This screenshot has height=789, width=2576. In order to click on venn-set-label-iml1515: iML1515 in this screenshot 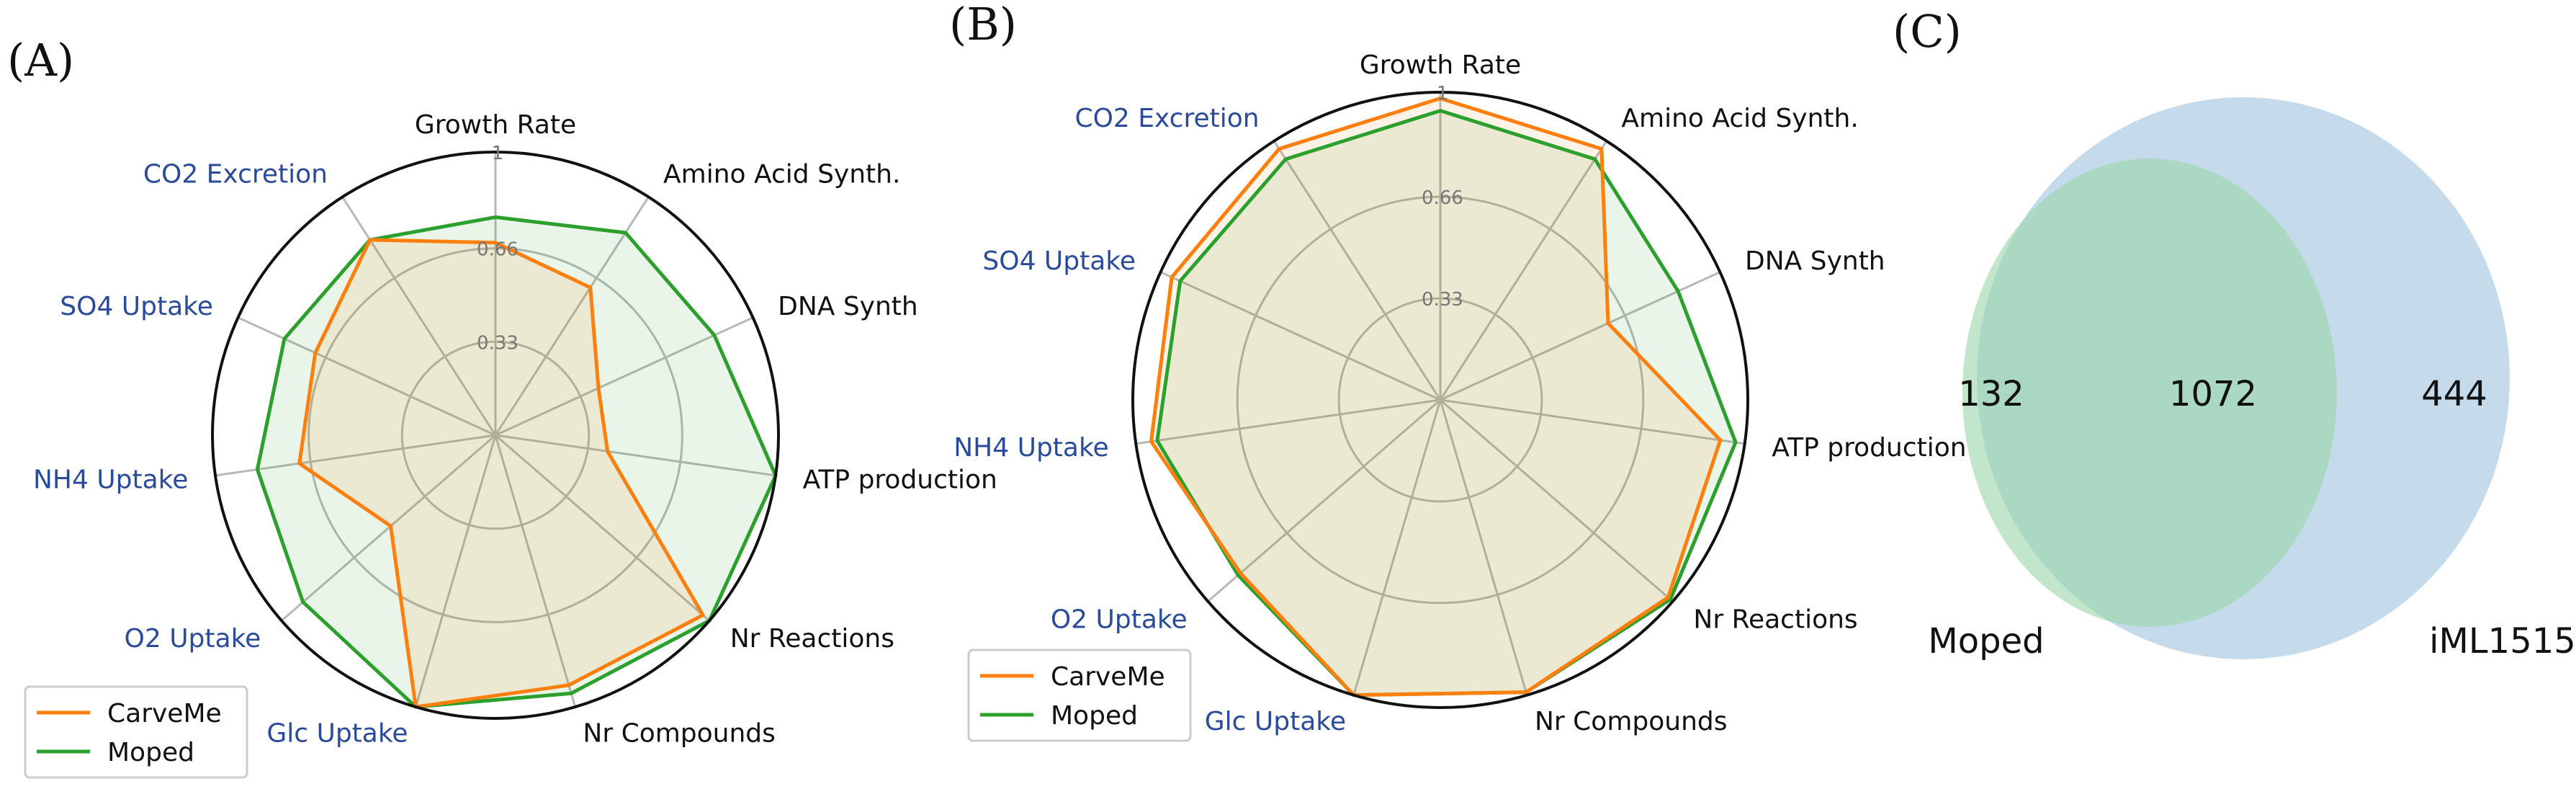, I will do `click(2502, 641)`.